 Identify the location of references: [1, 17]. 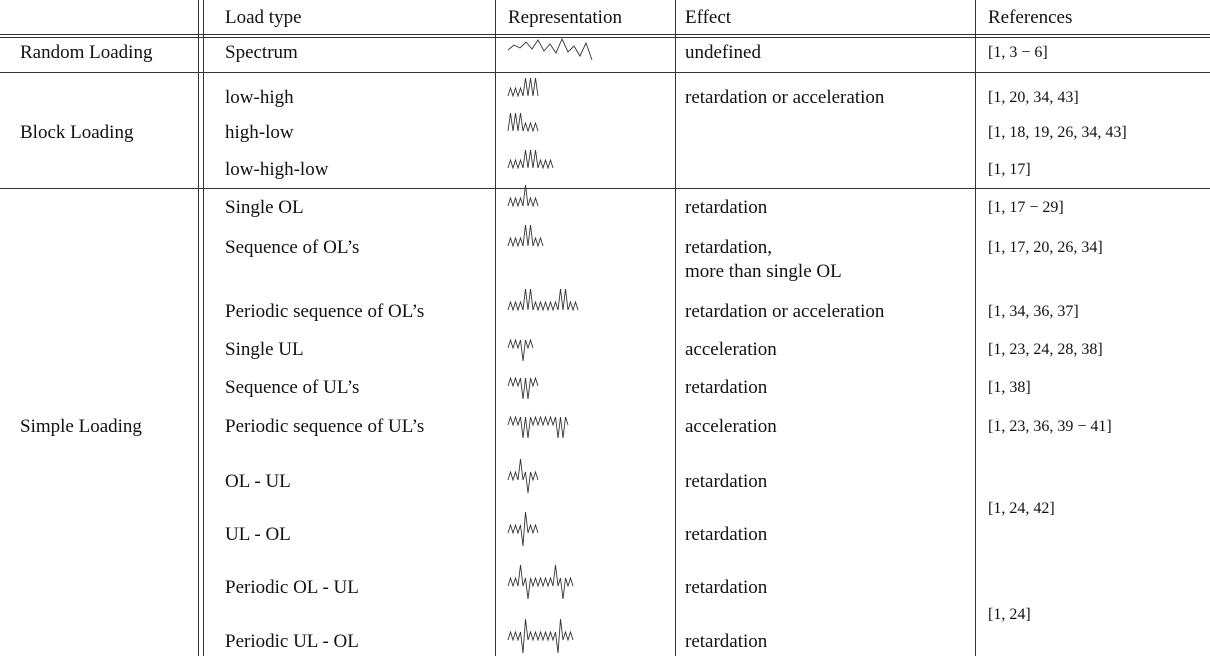
(1009, 169).